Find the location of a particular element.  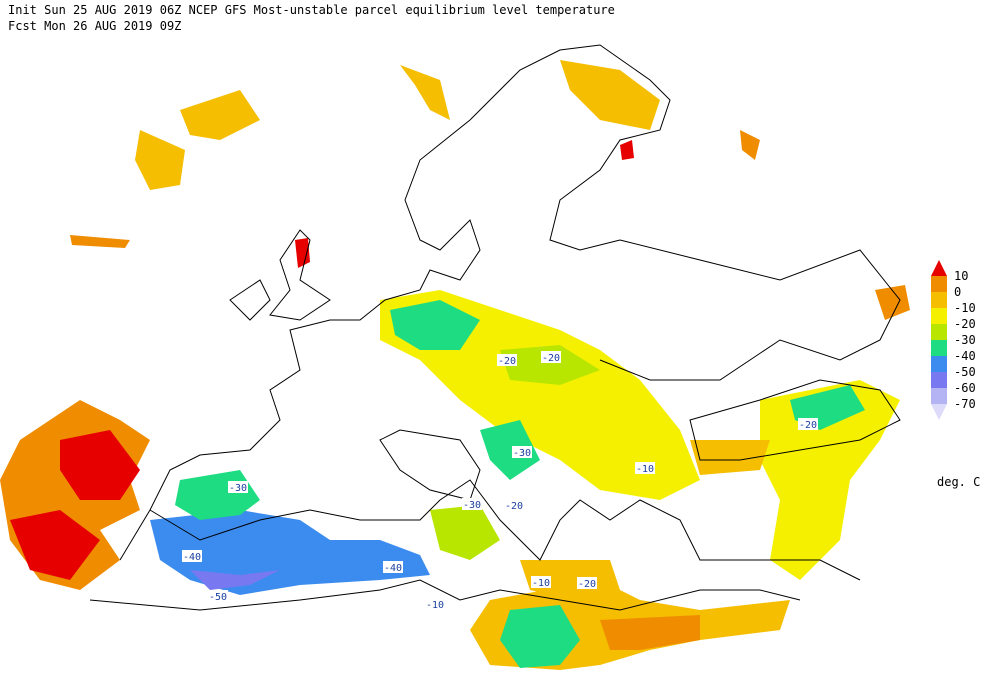

legend-label: -40 is located at coordinates (965, 356).